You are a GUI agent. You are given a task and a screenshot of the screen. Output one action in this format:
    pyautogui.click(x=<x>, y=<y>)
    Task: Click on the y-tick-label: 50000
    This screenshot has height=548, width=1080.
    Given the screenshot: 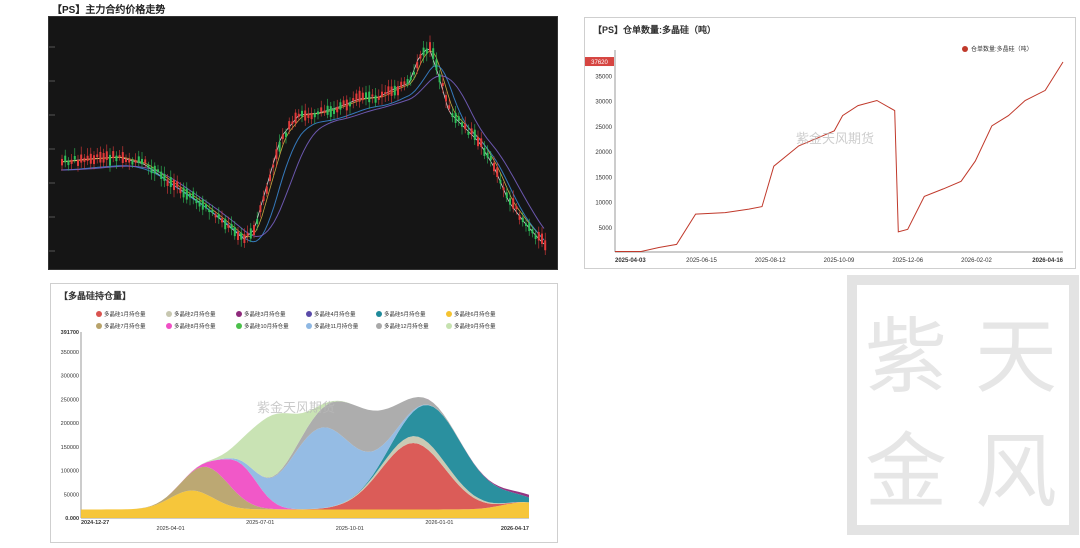 What is the action you would take?
    pyautogui.click(x=71, y=495)
    